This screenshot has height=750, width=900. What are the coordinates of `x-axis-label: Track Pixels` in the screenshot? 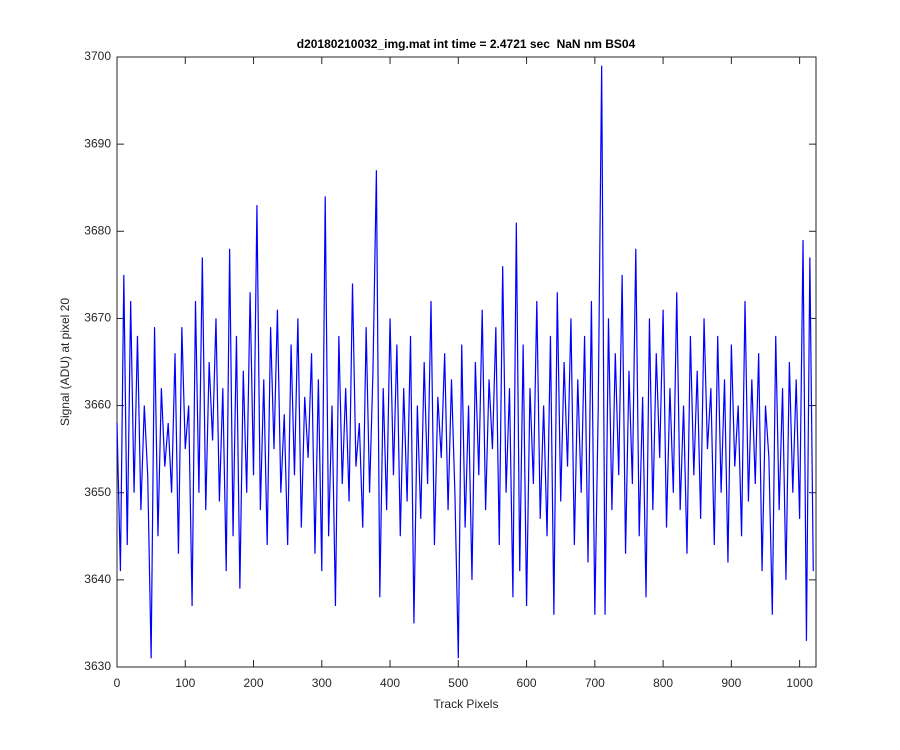 It's located at (466, 704).